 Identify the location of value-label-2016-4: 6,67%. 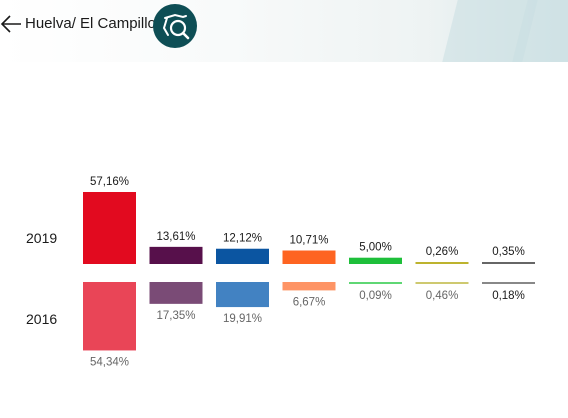
(309, 302).